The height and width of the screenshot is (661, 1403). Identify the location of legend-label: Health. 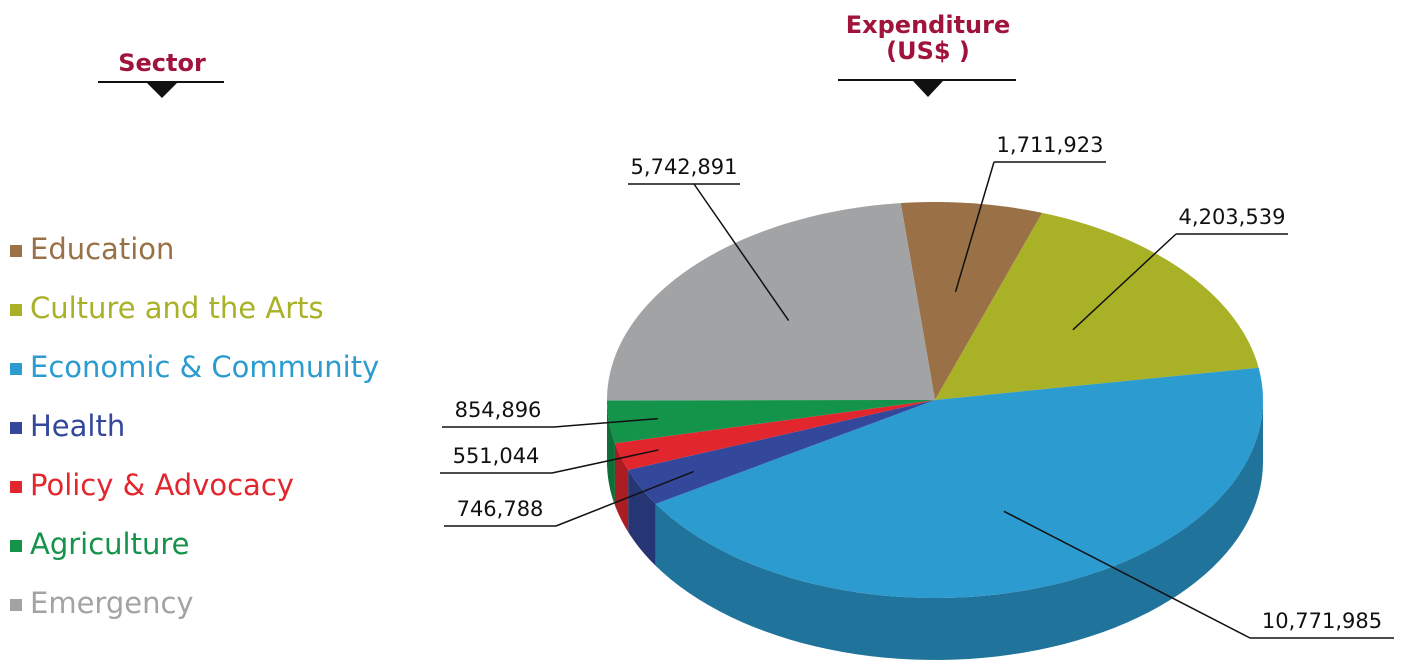
(77, 426).